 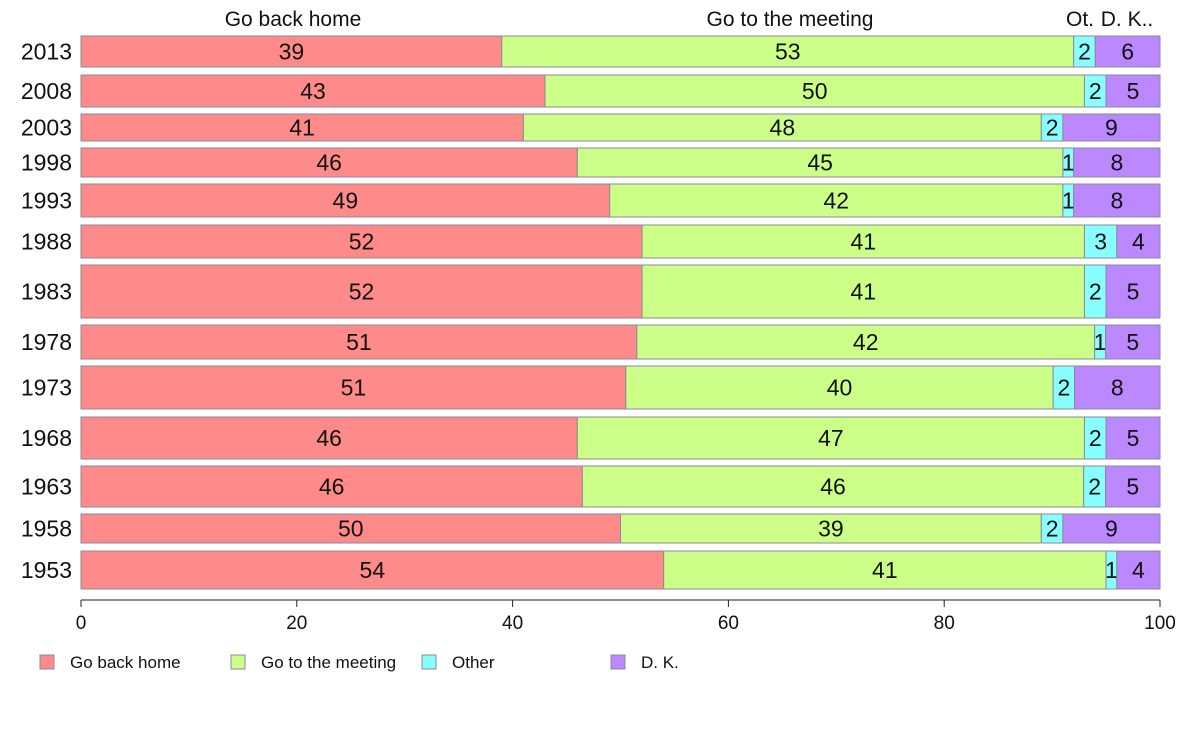 What do you see at coordinates (46, 128) in the screenshot?
I see `year-label: 2003` at bounding box center [46, 128].